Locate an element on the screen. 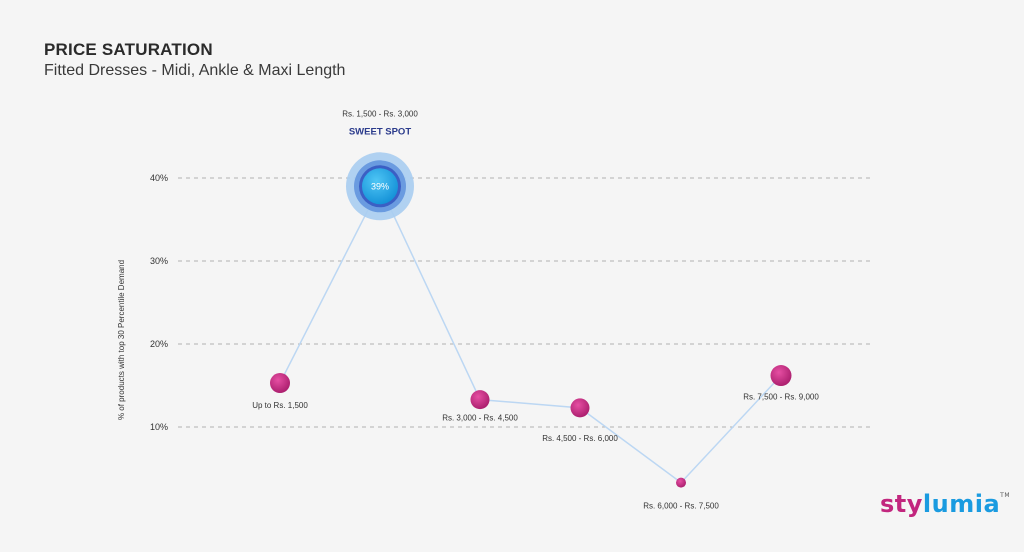  category-label: Rs. 1,500 - Rs. 3,000 is located at coordinates (380, 113).